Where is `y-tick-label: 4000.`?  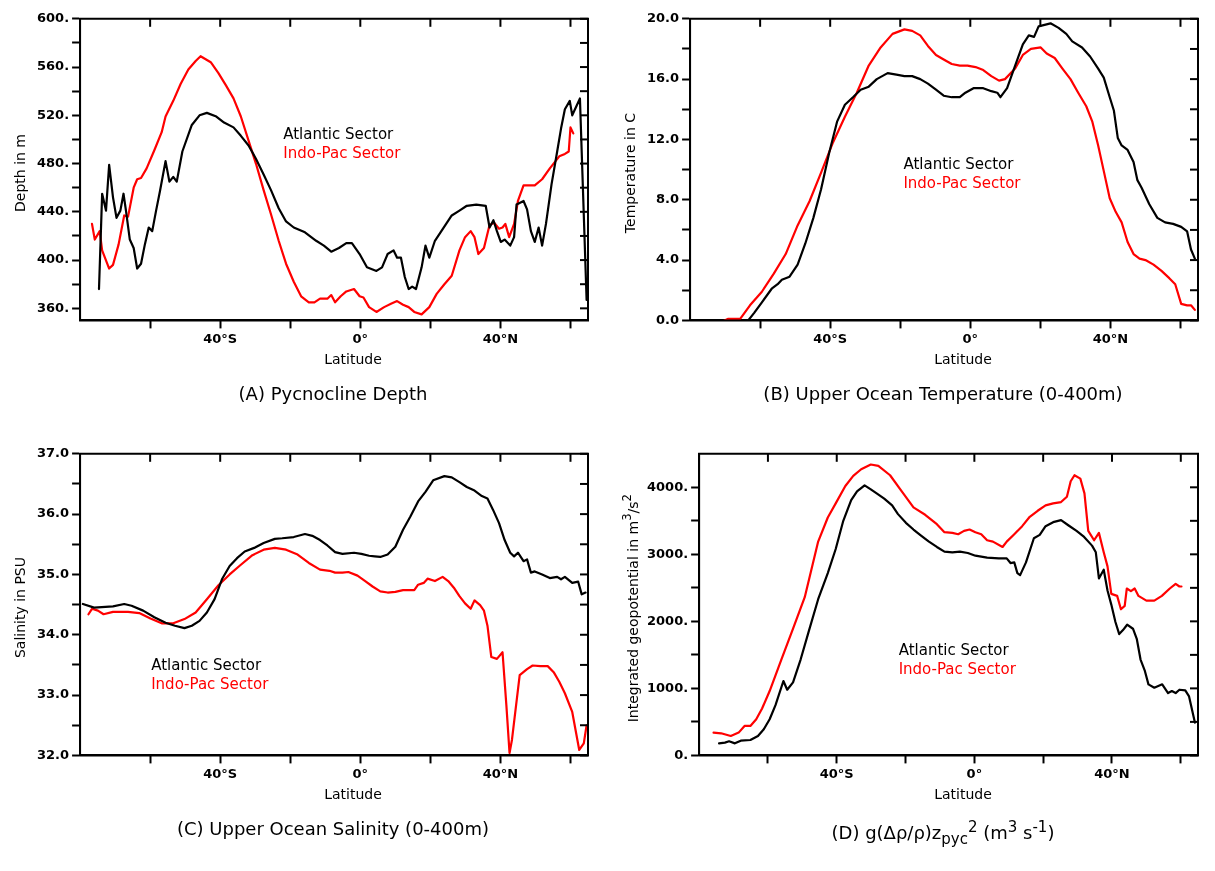 y-tick-label: 4000. is located at coordinates (668, 486).